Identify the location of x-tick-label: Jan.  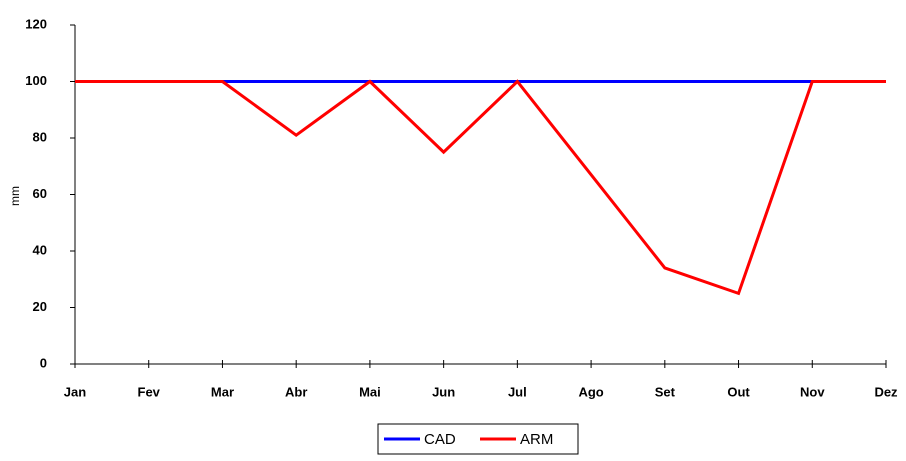
(75, 391).